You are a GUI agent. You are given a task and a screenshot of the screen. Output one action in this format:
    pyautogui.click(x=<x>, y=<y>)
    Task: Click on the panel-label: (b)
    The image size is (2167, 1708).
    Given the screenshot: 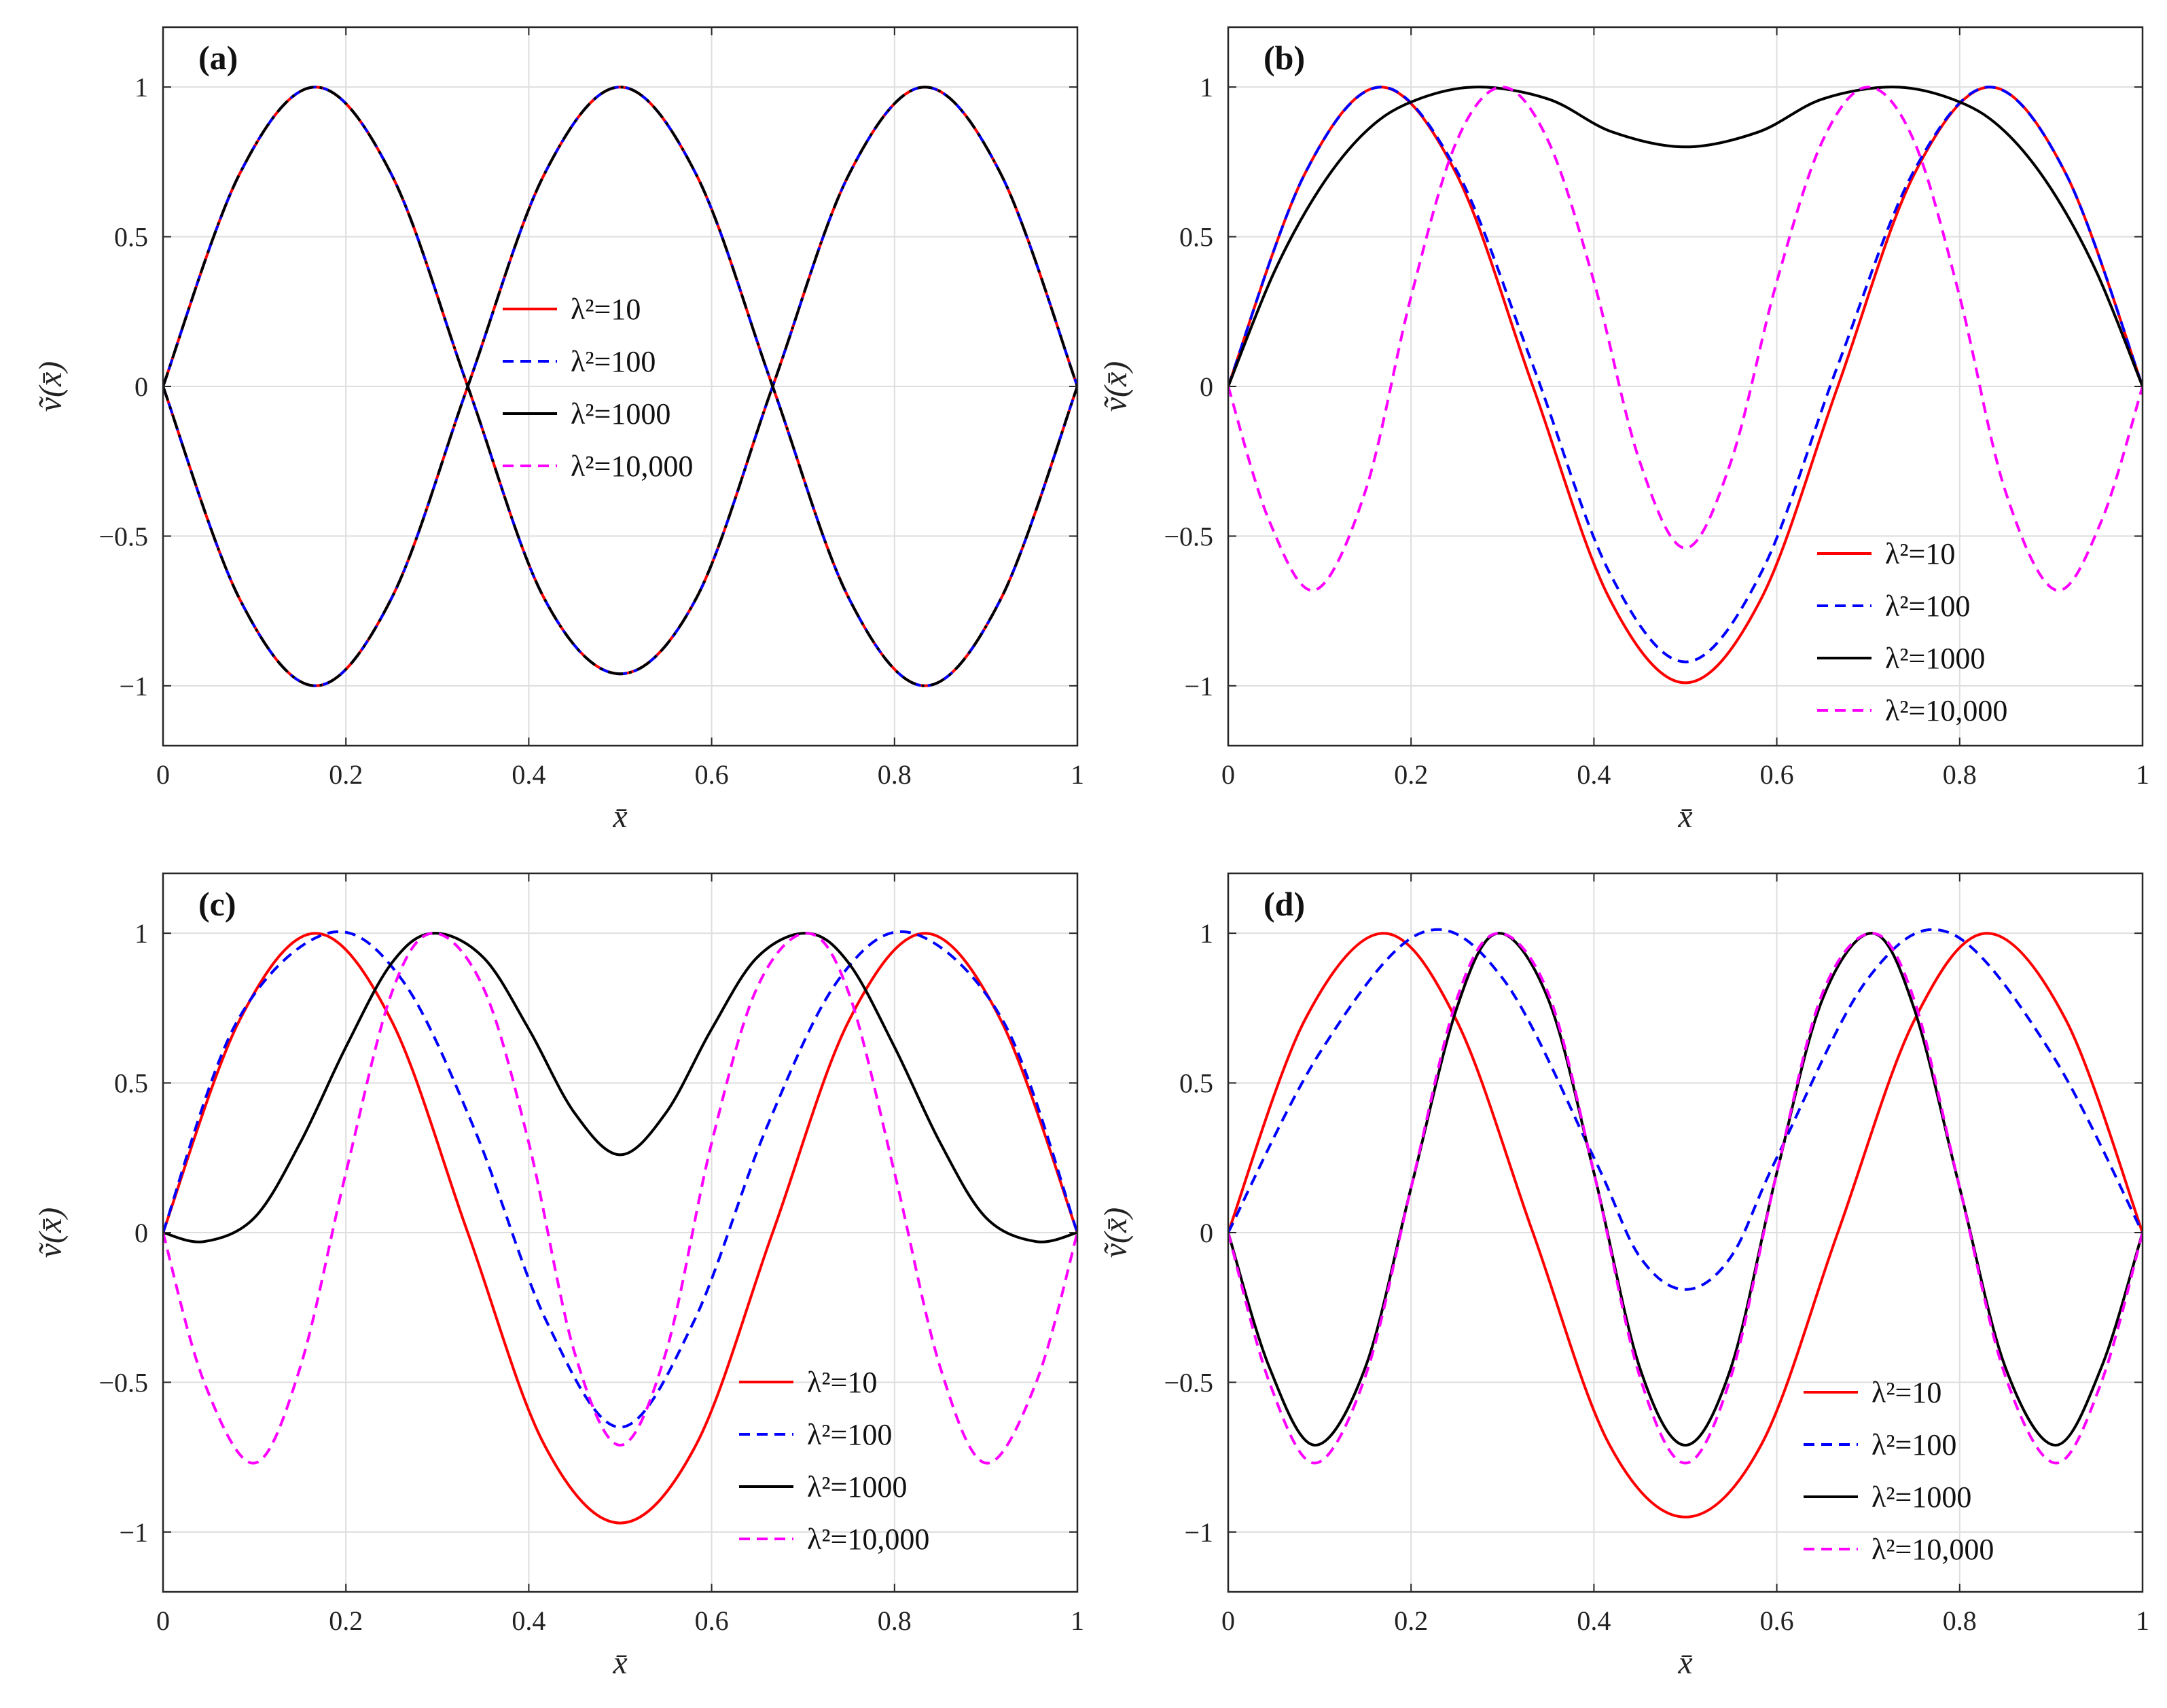 What is the action you would take?
    pyautogui.click(x=1284, y=58)
    